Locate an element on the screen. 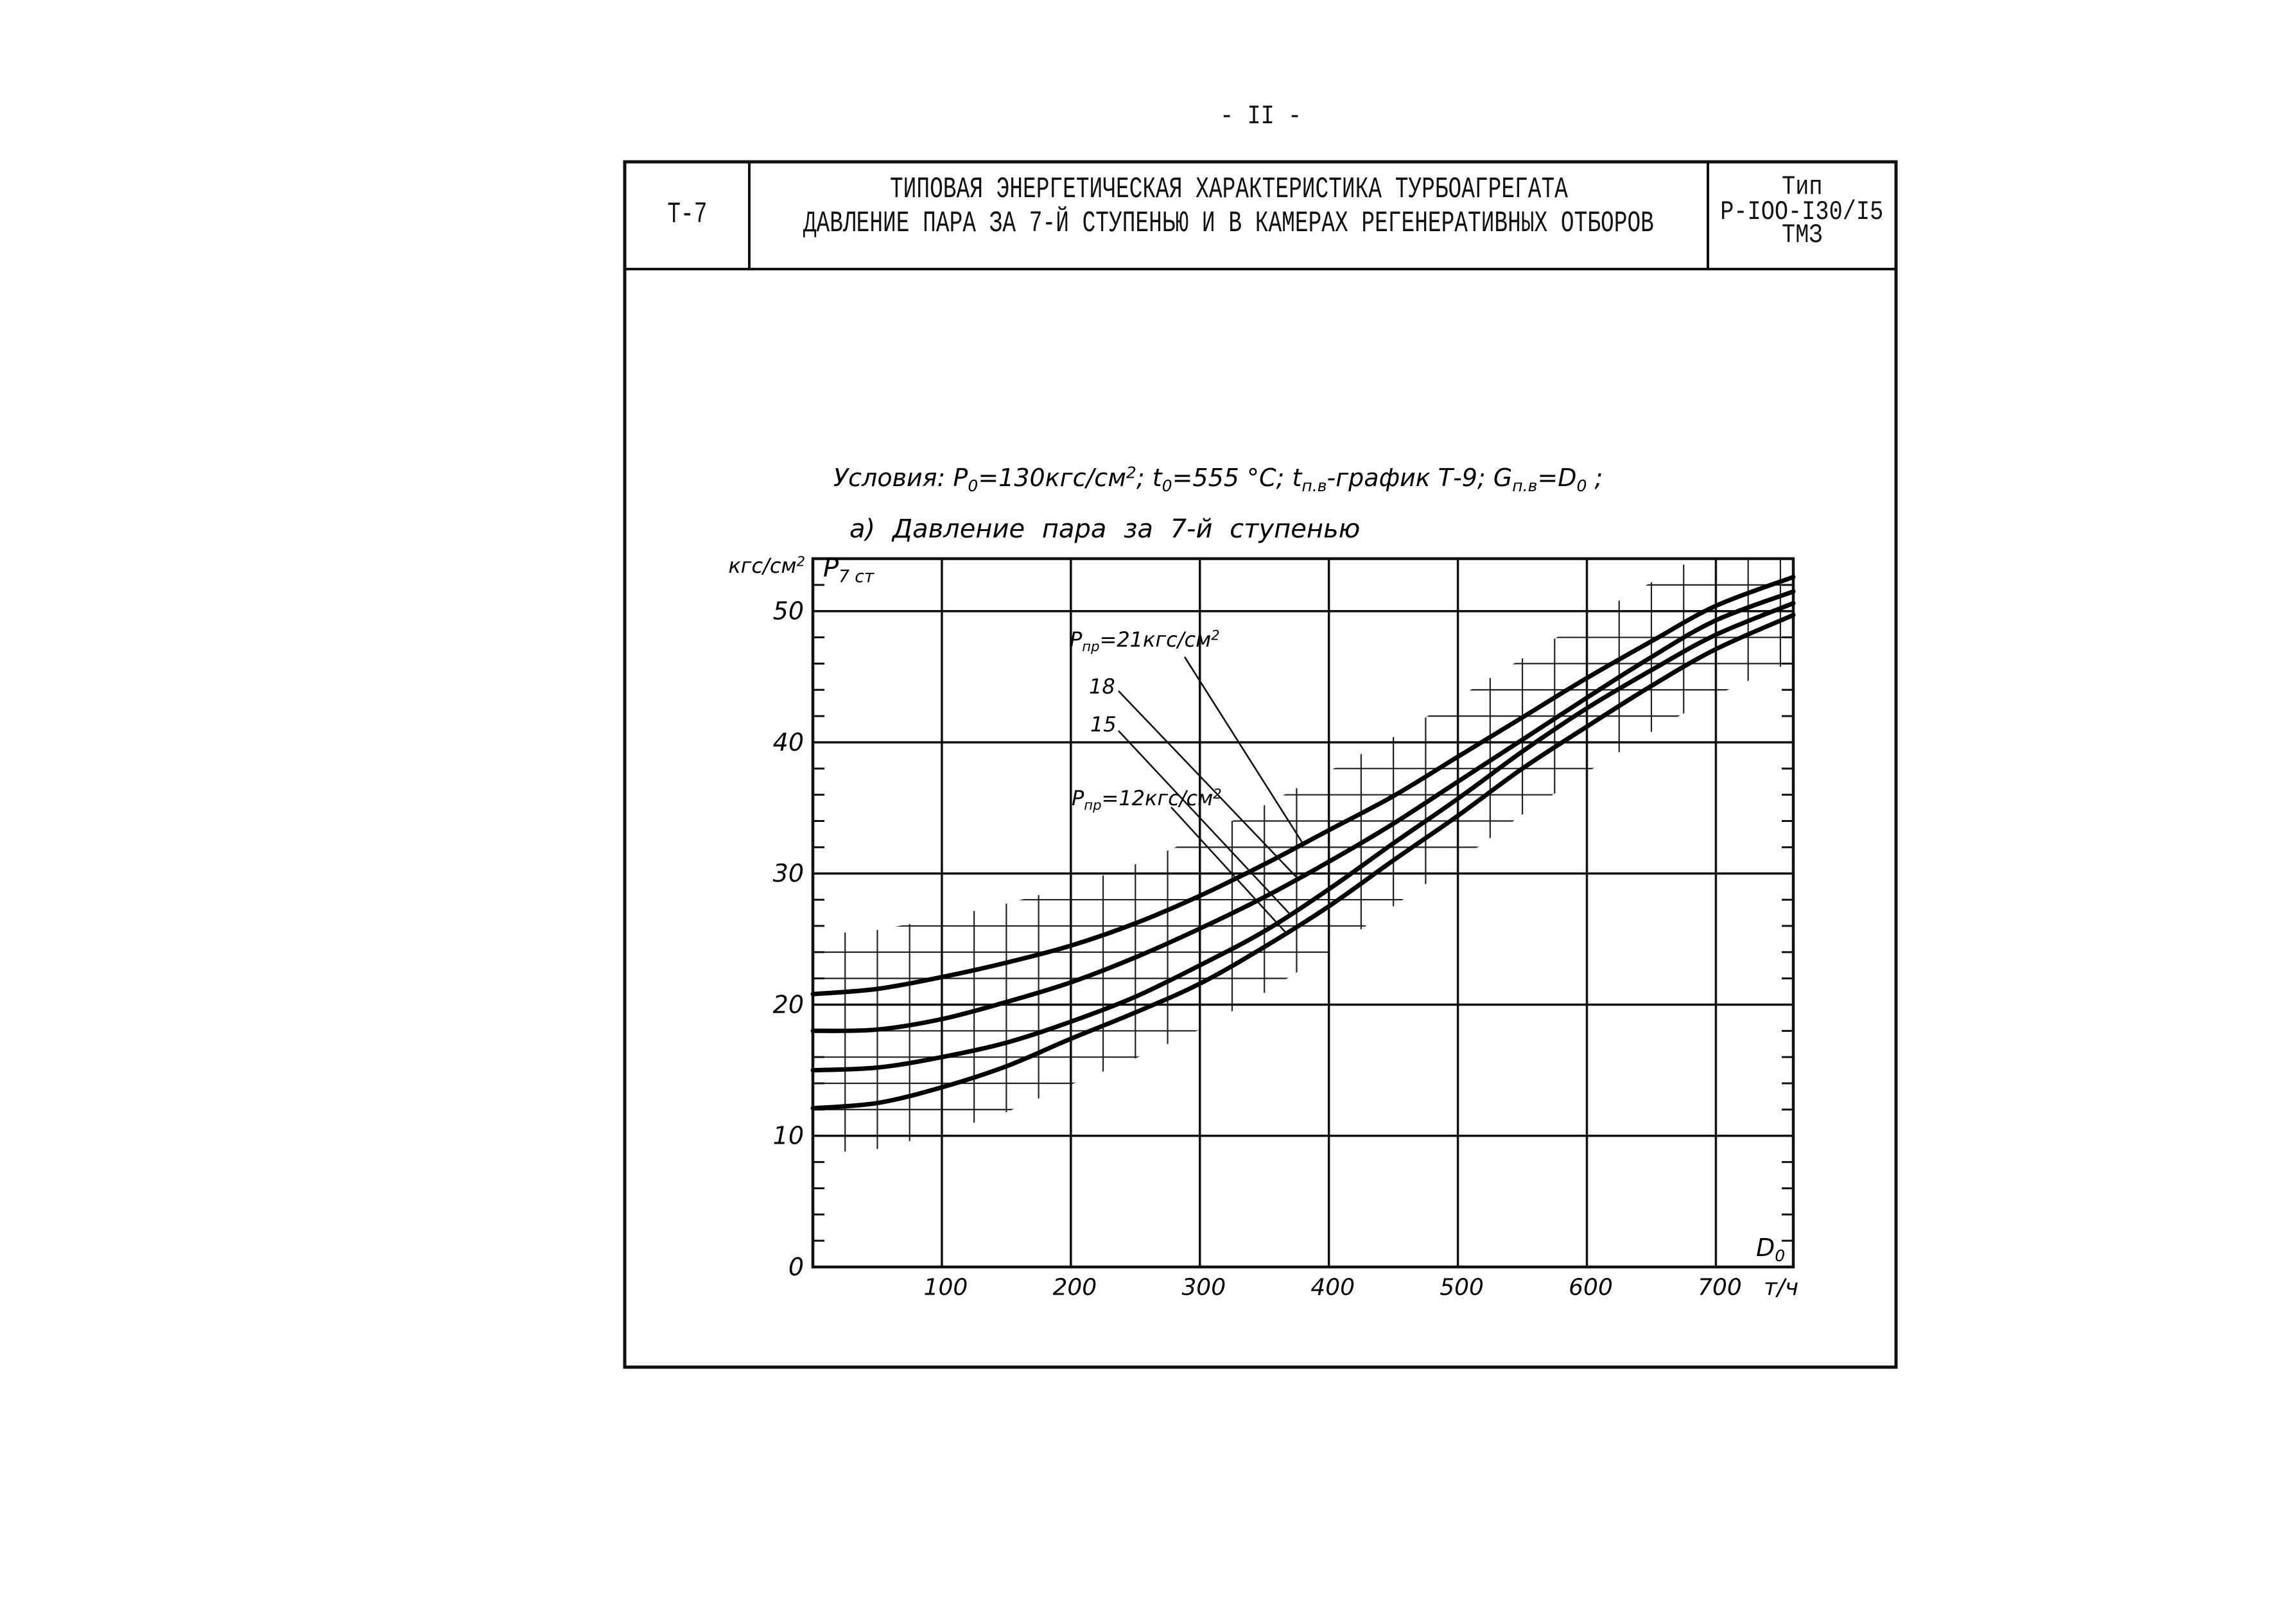  x-tick-label: 700 is located at coordinates (1720, 1288).